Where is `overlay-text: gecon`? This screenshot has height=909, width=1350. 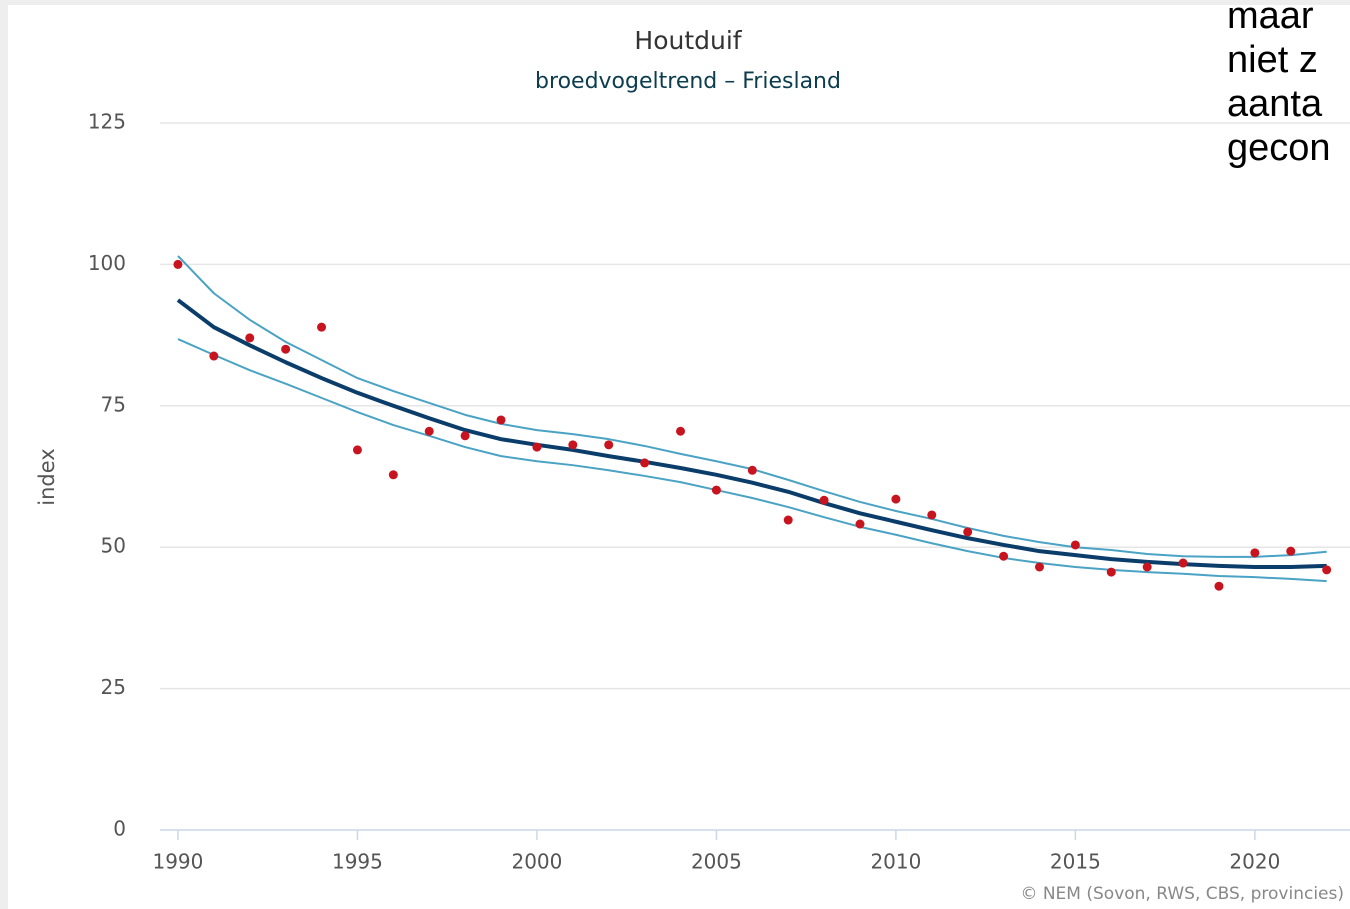 overlay-text: gecon is located at coordinates (1279, 148).